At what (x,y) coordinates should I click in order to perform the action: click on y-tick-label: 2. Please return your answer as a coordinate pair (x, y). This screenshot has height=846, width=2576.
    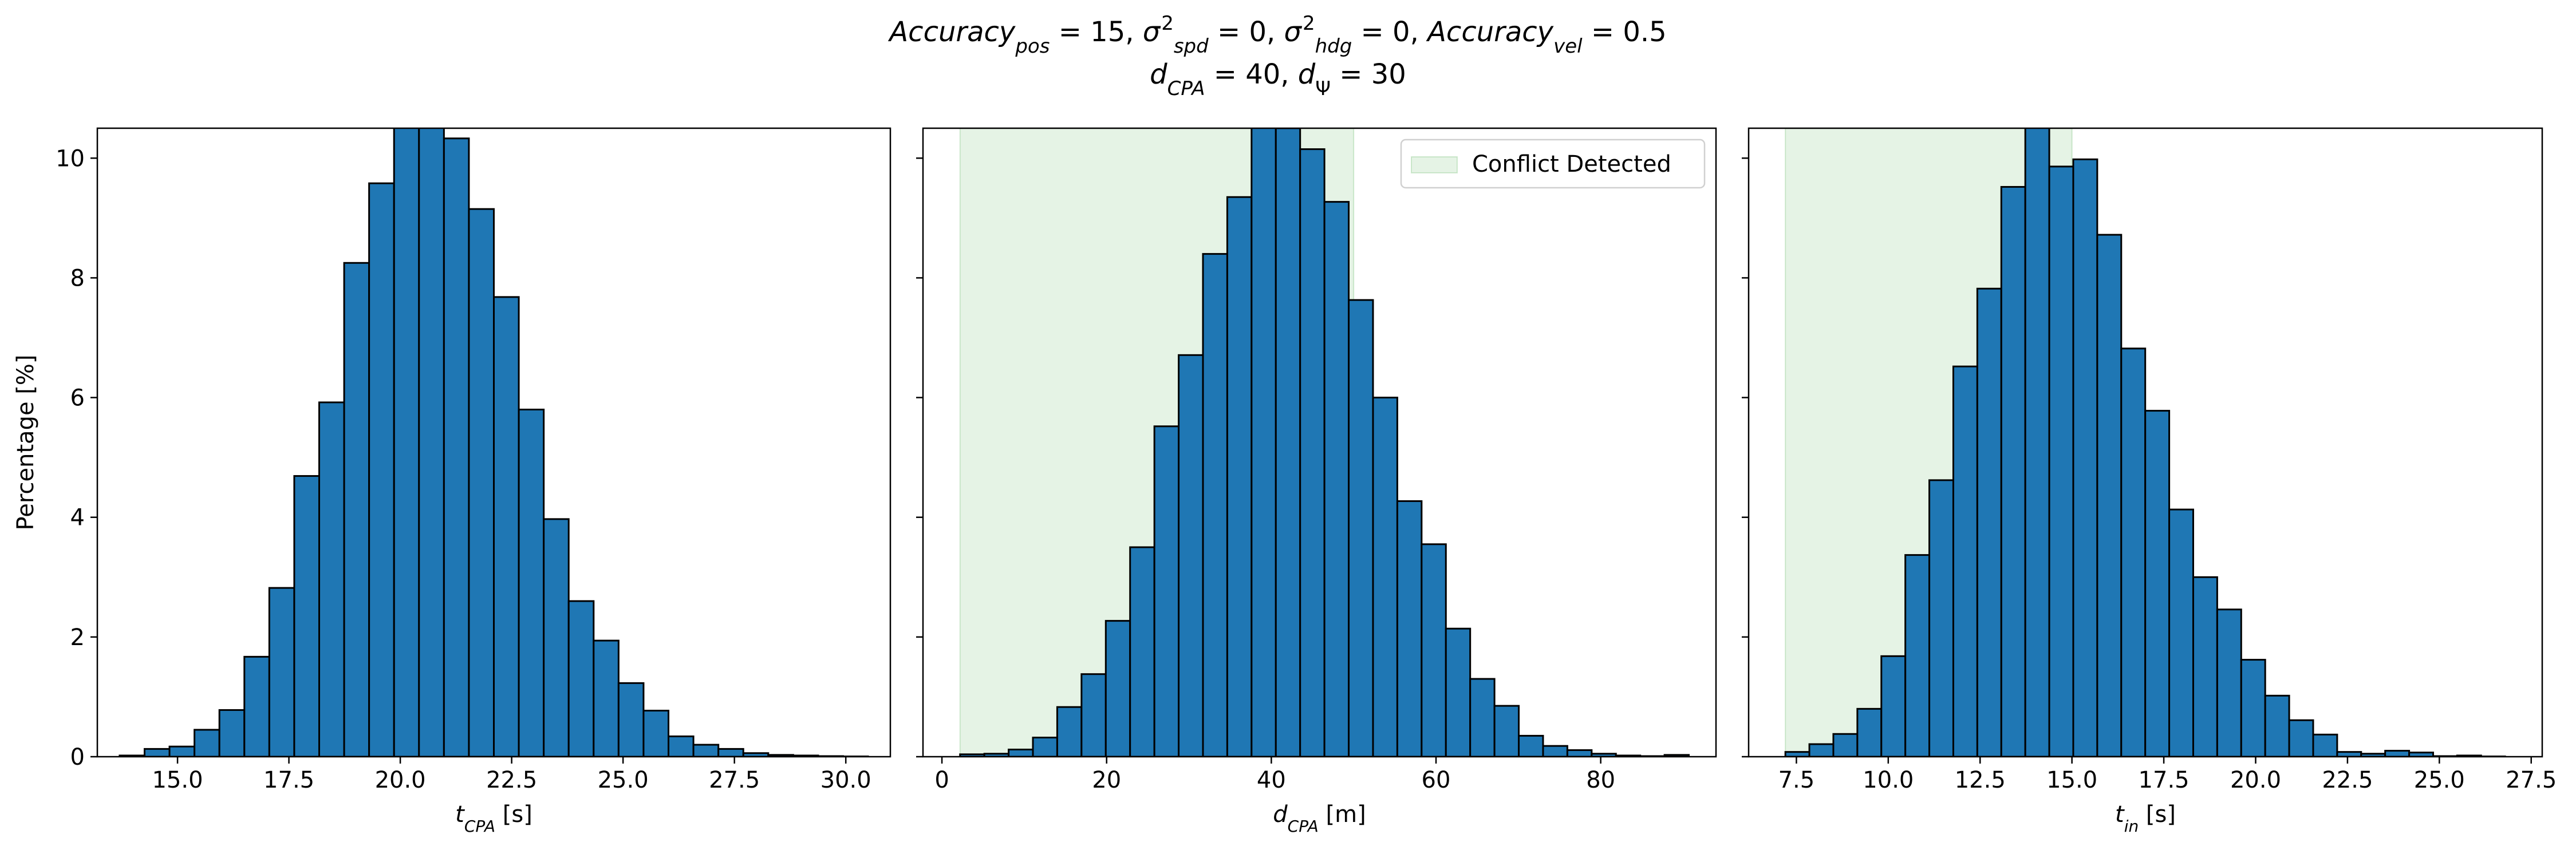
    Looking at the image, I should click on (77, 637).